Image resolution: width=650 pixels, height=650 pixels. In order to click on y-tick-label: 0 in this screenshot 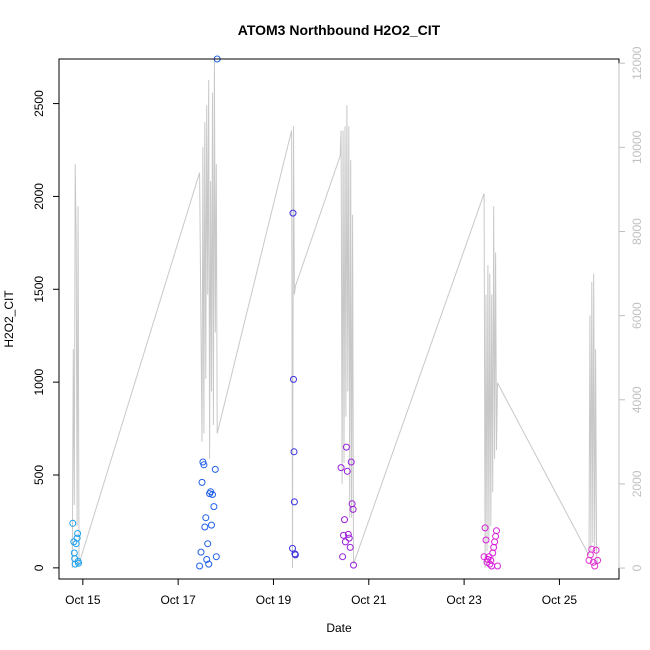, I will do `click(39, 567)`.